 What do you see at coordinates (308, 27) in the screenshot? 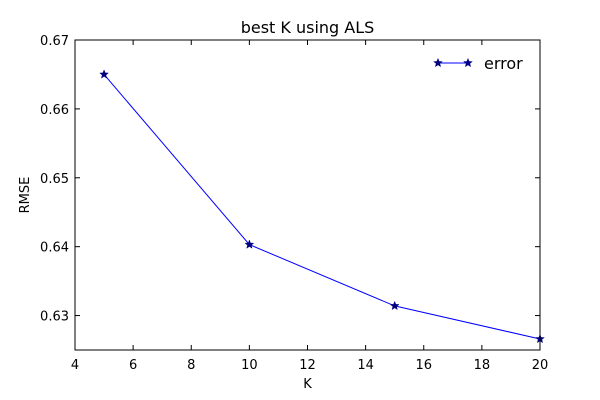
I see `chart-title: best K using ALS` at bounding box center [308, 27].